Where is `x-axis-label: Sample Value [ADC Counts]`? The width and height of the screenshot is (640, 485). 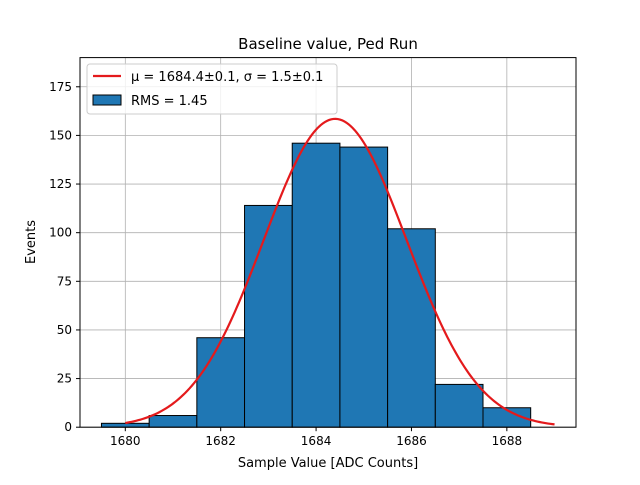 x-axis-label: Sample Value [ADC Counts] is located at coordinates (328, 463).